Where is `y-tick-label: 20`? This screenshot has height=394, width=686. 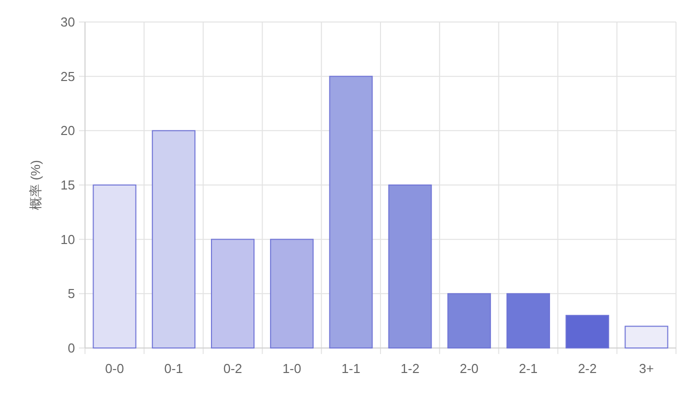
y-tick-label: 20 is located at coordinates (67, 130).